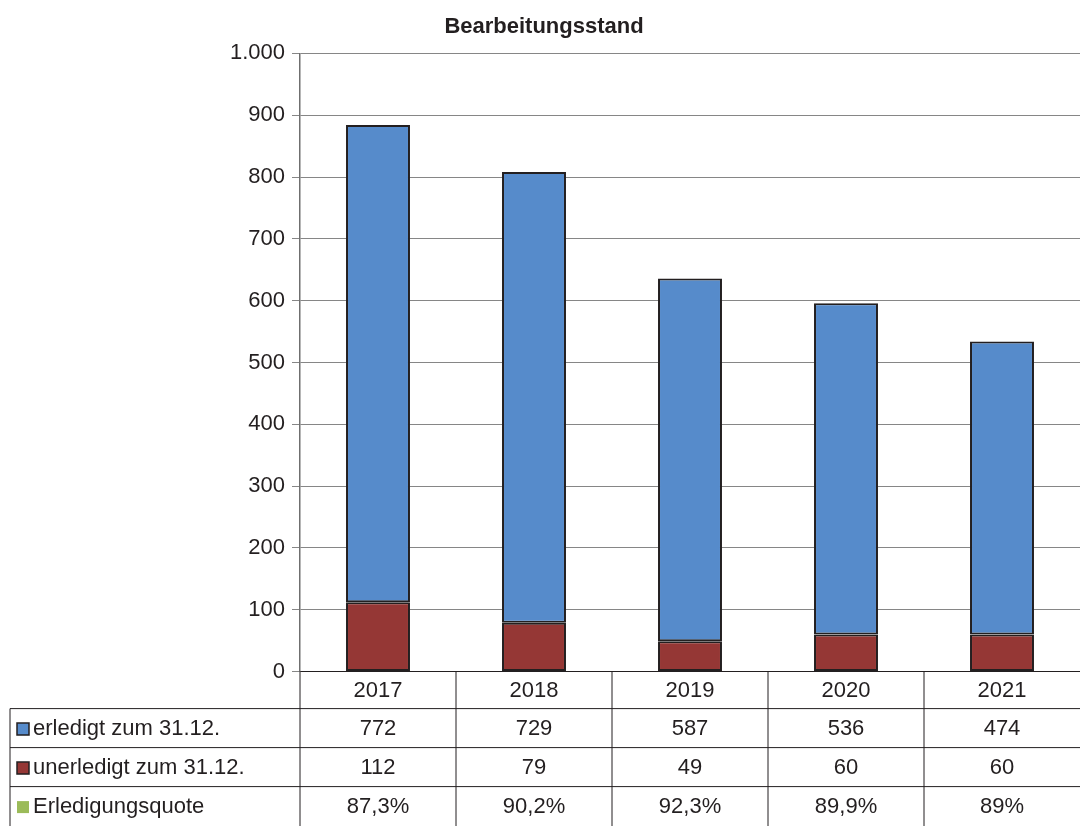  I want to click on text: 89,9%, so click(846, 806).